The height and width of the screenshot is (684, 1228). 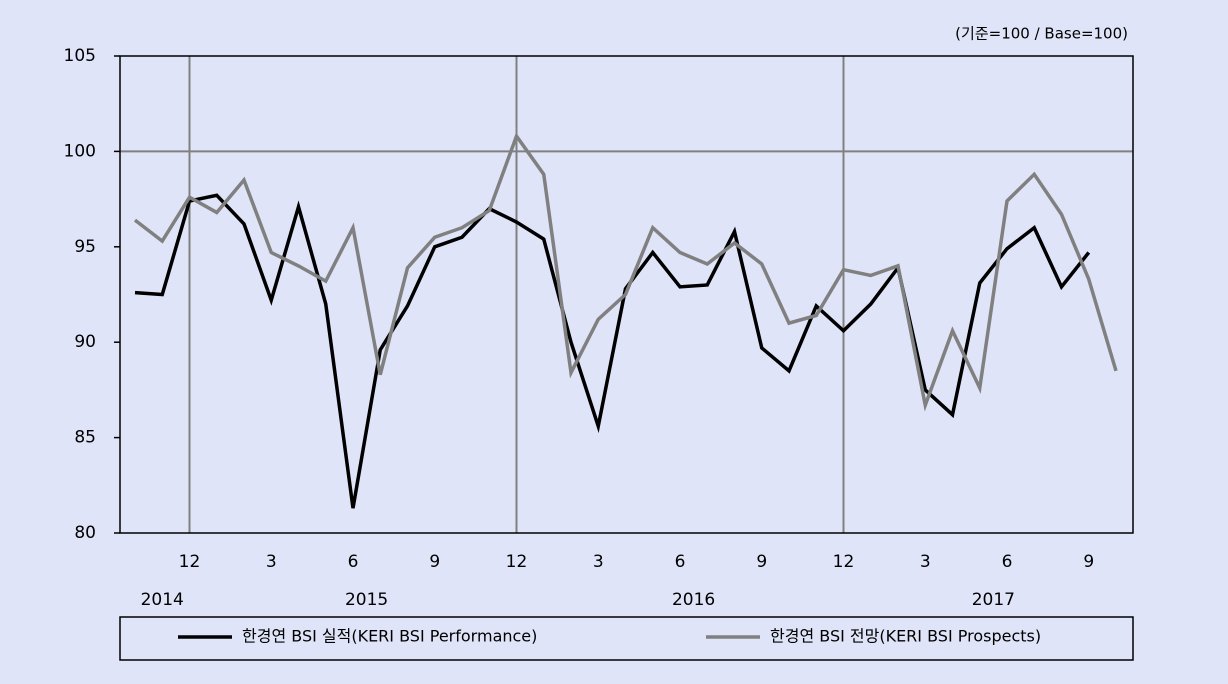 I want to click on unit-note: (기준=100 / Base=100), so click(x=1041, y=34).